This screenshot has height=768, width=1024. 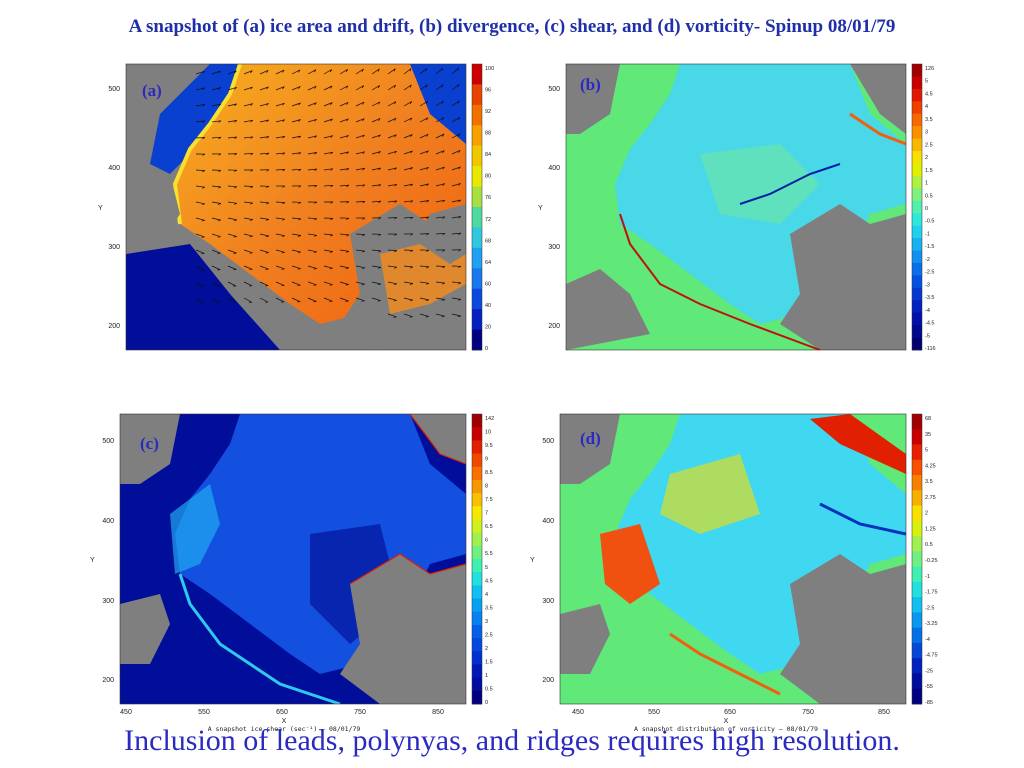 What do you see at coordinates (654, 712) in the screenshot?
I see `x-tick-label: 550` at bounding box center [654, 712].